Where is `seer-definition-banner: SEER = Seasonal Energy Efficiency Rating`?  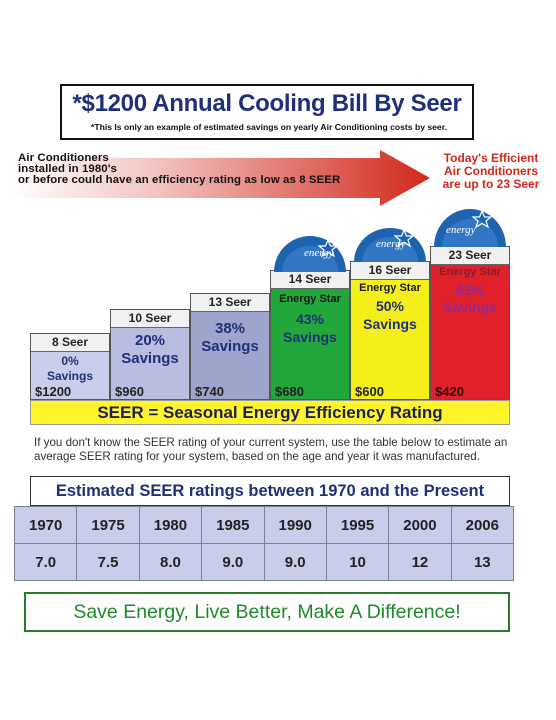
seer-definition-banner: SEER = Seasonal Energy Efficiency Rating is located at coordinates (270, 412).